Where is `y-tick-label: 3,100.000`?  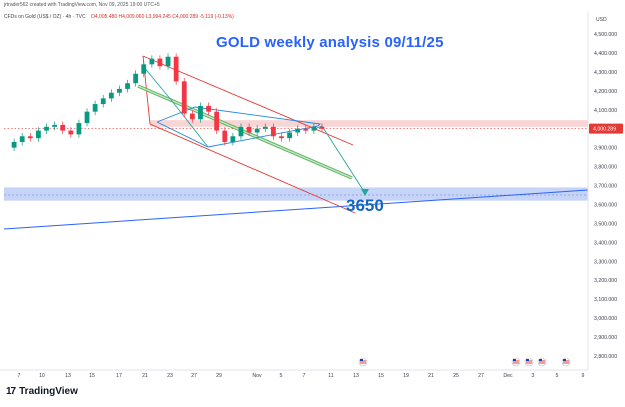 y-tick-label: 3,100.000 is located at coordinates (605, 300).